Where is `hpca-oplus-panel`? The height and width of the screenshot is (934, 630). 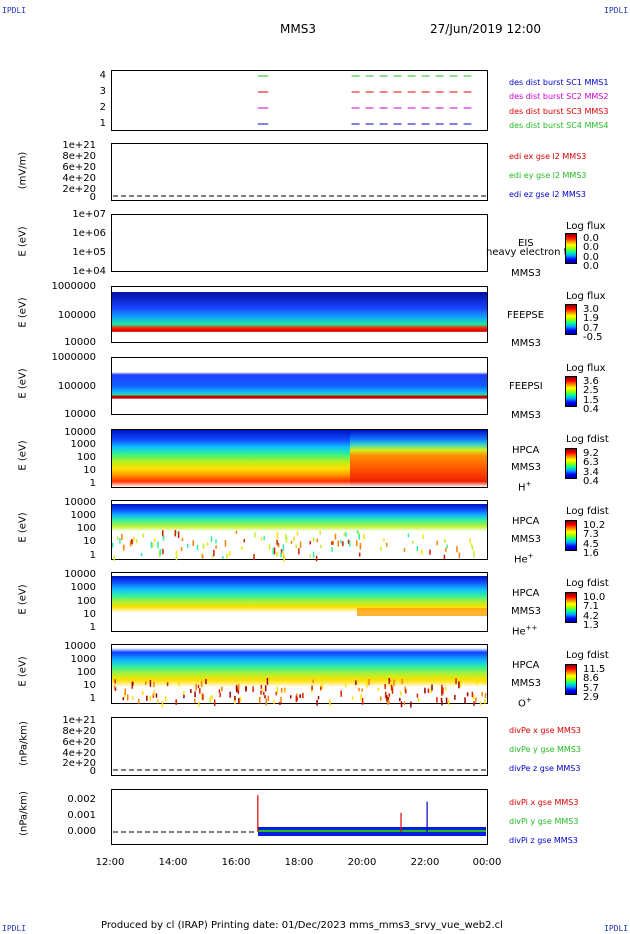 hpca-oplus-panel is located at coordinates (299, 676).